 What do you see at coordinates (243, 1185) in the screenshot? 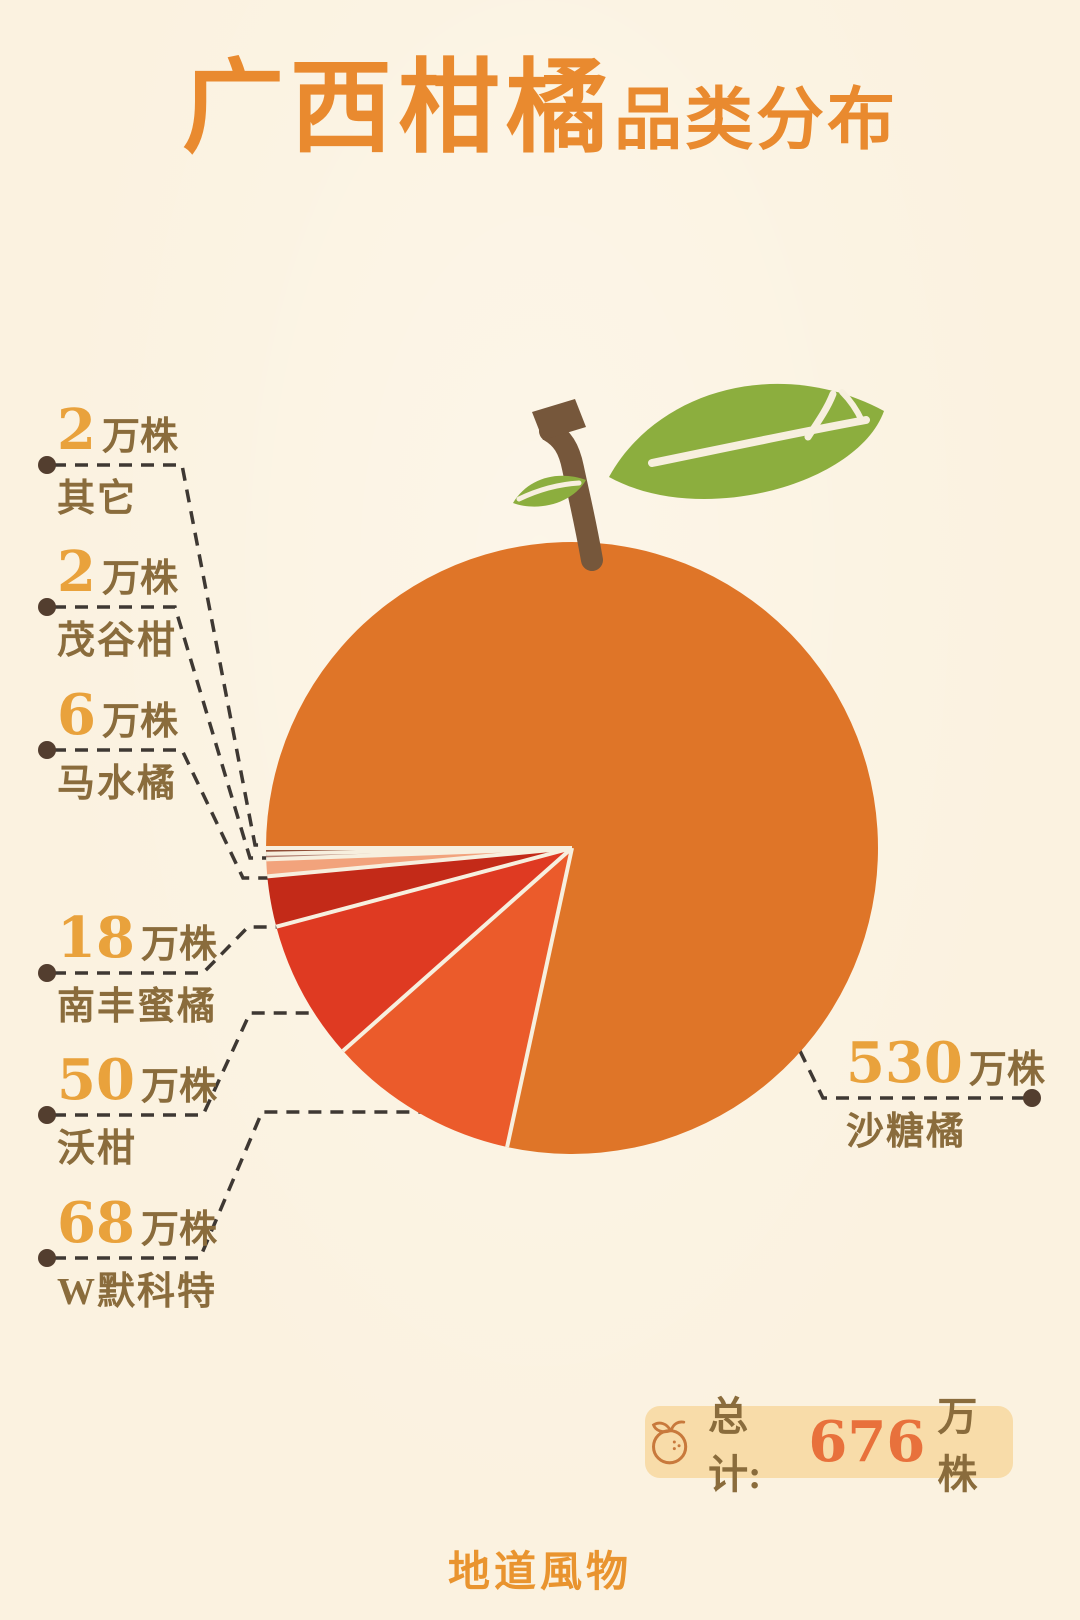
I see `leader-line-wmokete` at bounding box center [243, 1185].